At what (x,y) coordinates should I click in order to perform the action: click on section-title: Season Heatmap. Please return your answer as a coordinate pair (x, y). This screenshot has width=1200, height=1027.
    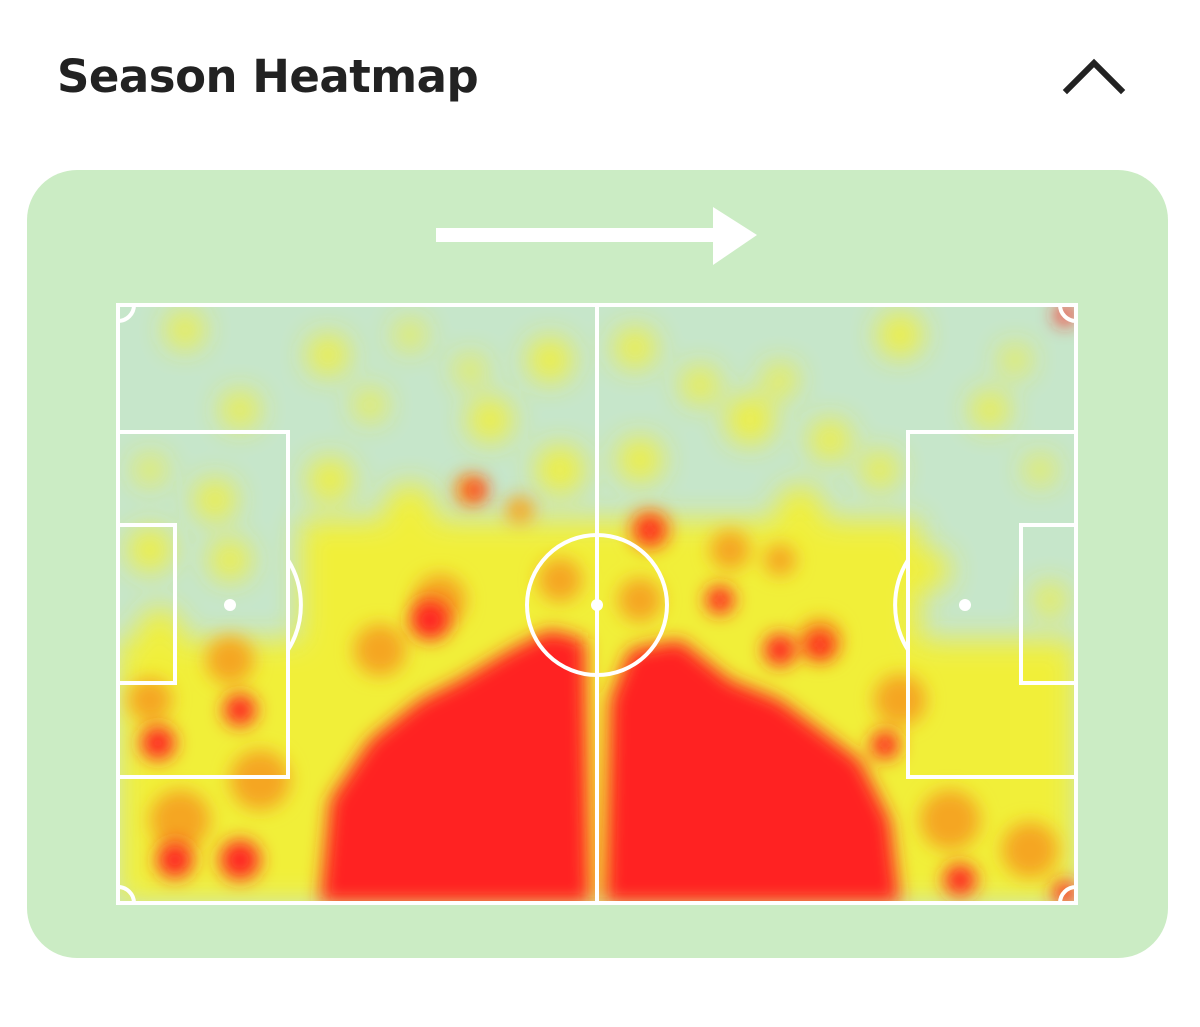
    Looking at the image, I should click on (268, 76).